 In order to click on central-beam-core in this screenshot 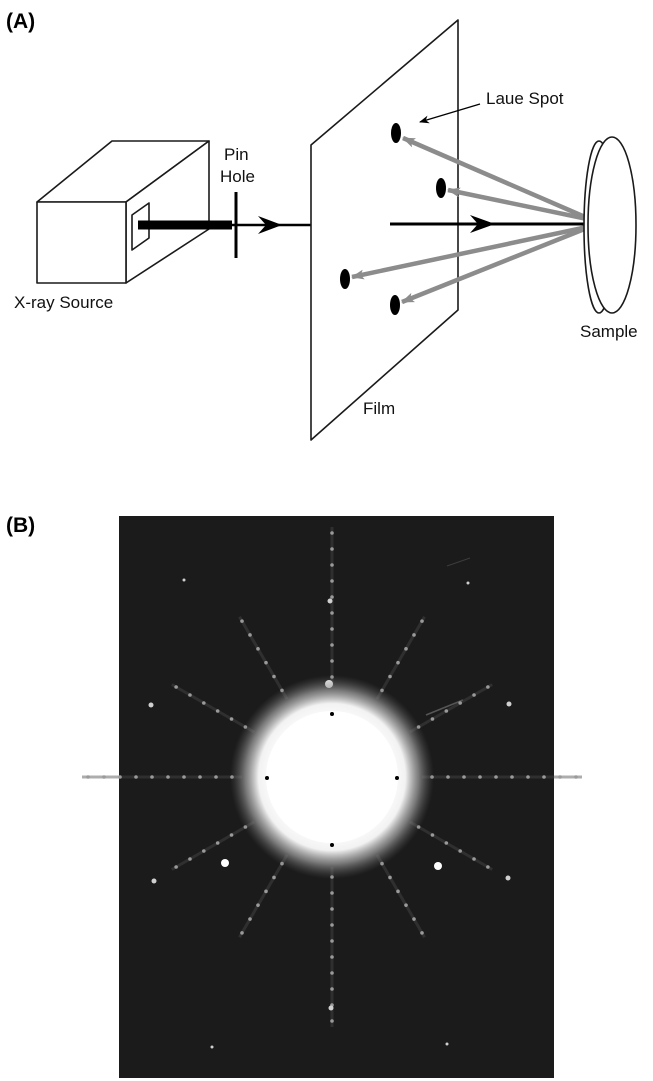, I will do `click(332, 777)`.